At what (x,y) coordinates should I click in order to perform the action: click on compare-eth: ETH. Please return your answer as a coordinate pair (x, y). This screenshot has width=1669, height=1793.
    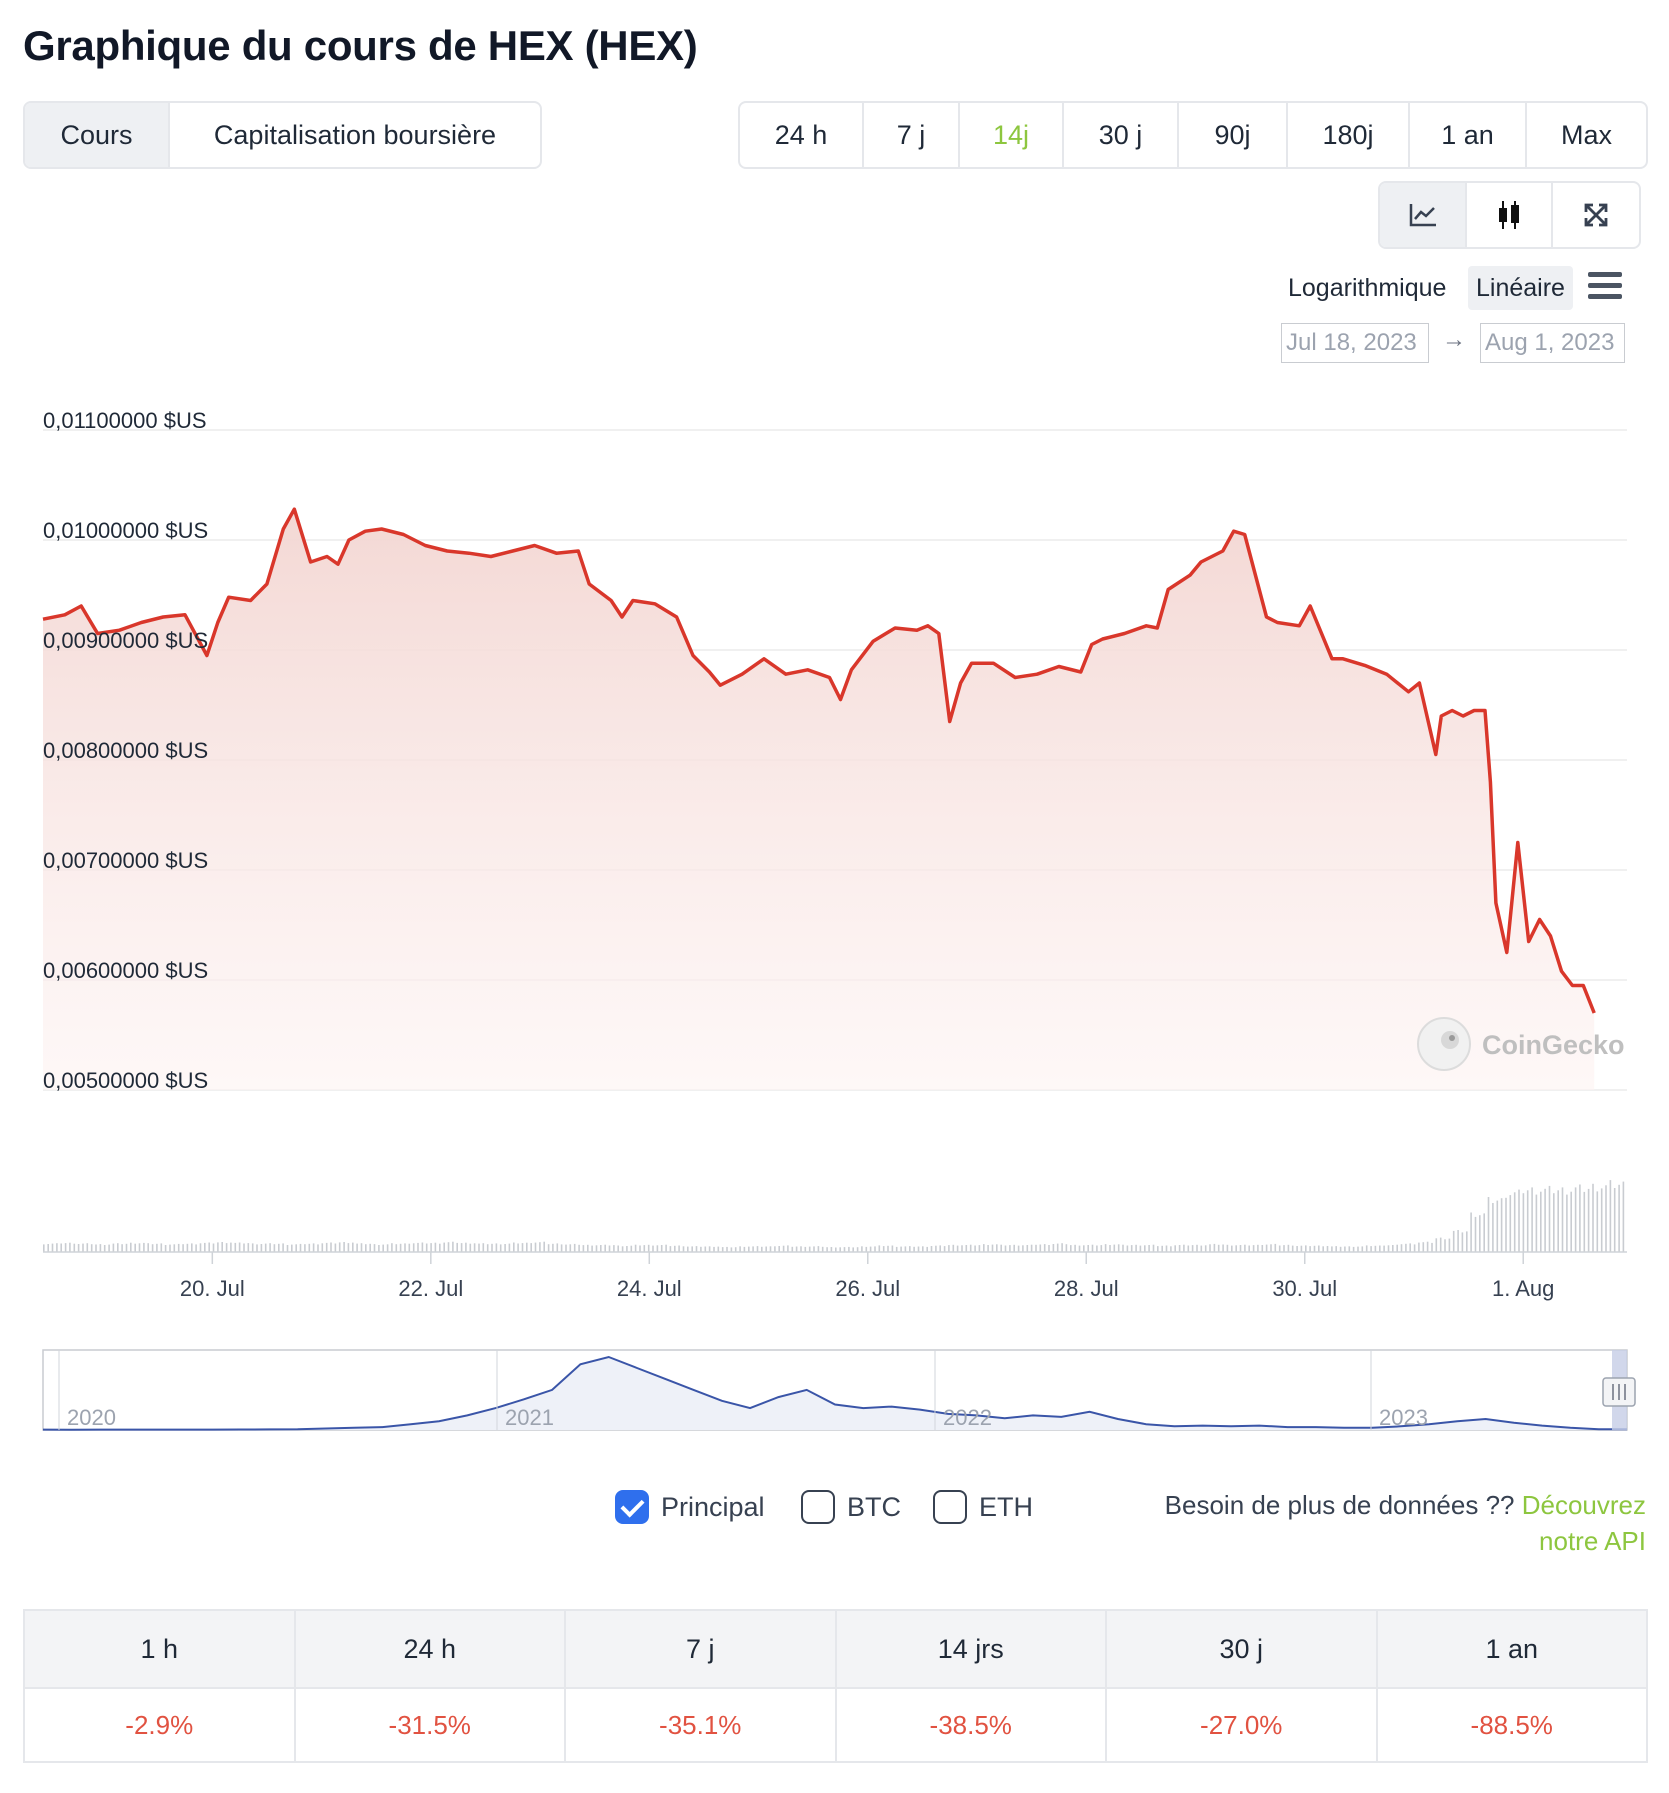
    Looking at the image, I should click on (983, 1507).